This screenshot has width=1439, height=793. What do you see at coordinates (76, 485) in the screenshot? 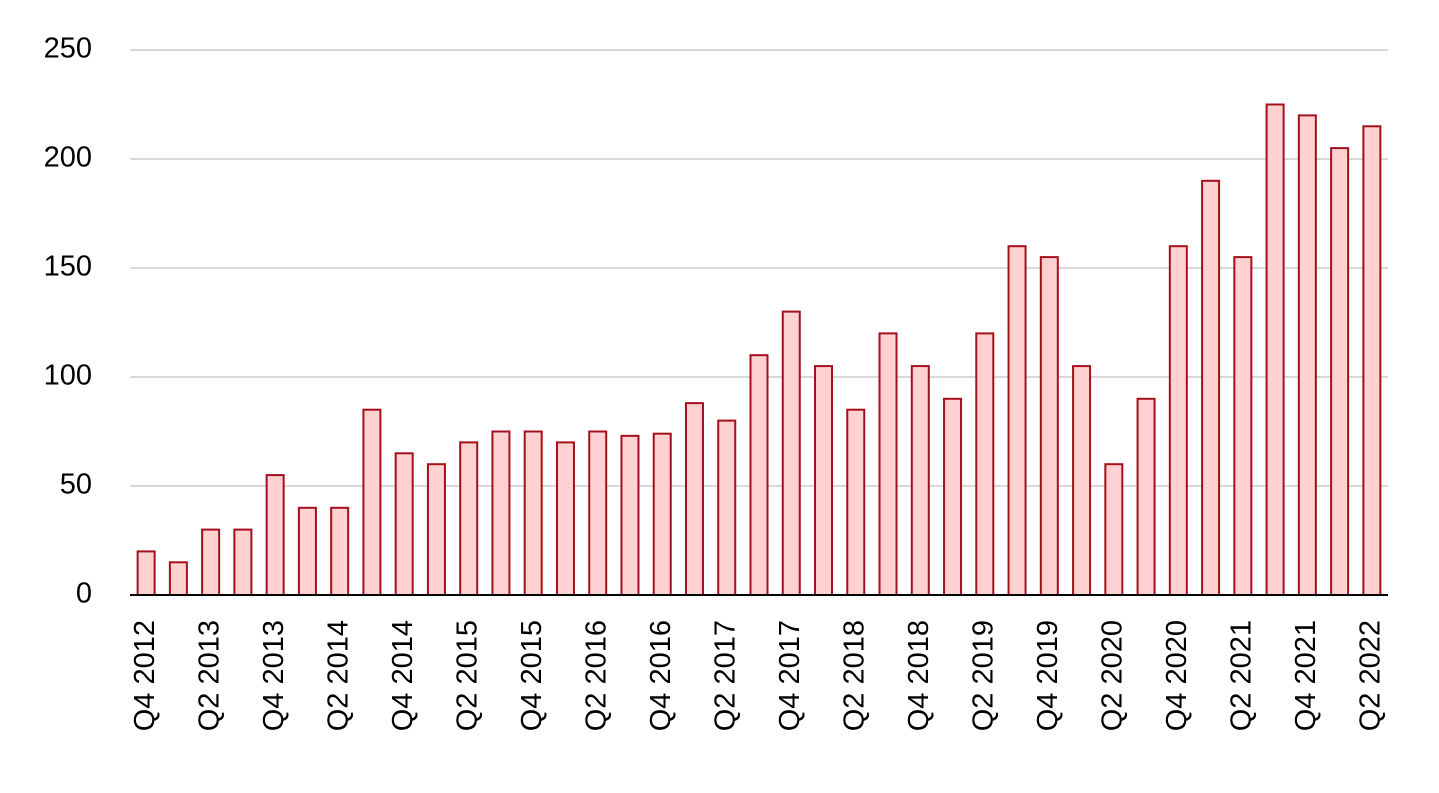
I see `y-tick-label: 50` at bounding box center [76, 485].